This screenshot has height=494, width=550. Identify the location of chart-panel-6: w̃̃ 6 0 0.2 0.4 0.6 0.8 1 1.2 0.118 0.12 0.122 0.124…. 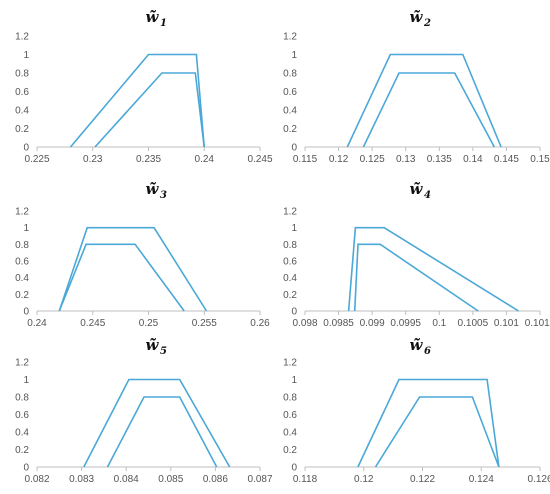
(416, 410).